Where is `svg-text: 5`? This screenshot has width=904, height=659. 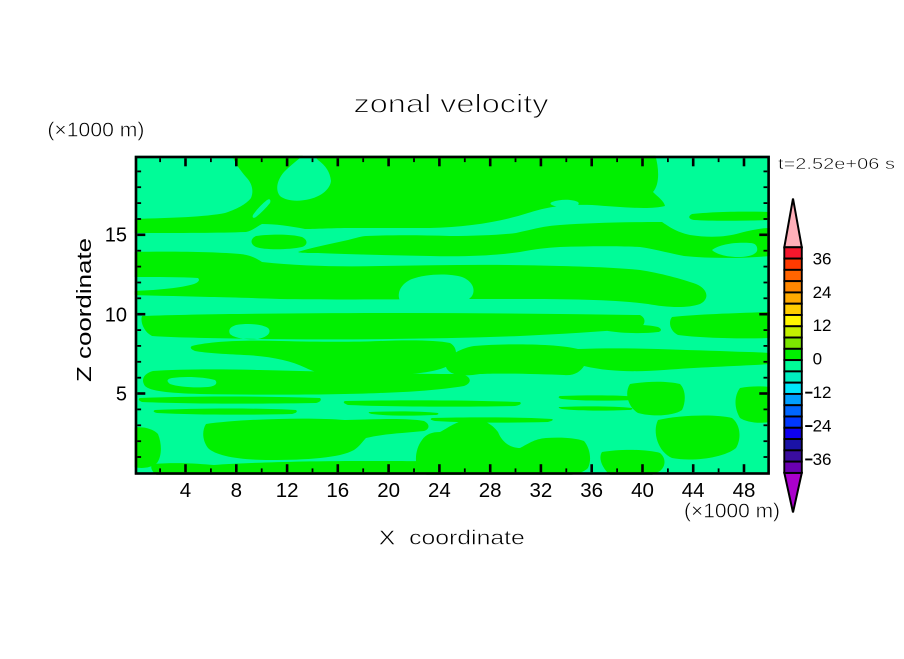
svg-text: 5 is located at coordinates (121, 394).